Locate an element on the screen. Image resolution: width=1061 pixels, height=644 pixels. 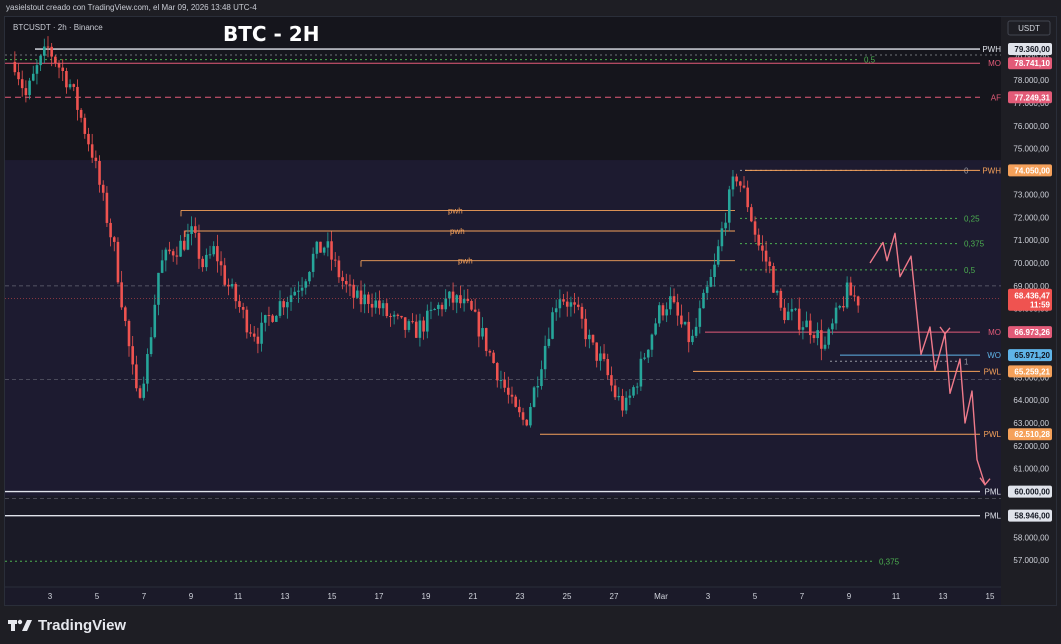
price-tick-label: 63.000,00 is located at coordinates (1031, 423).